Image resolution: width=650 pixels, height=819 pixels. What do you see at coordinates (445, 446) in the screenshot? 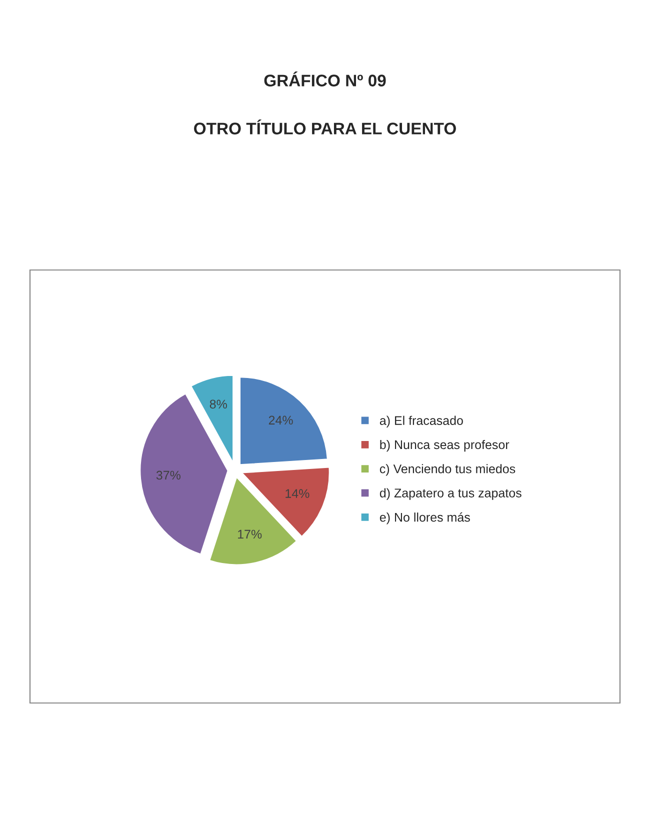
I see `legend-label: b) Nunca seas profesor` at bounding box center [445, 446].